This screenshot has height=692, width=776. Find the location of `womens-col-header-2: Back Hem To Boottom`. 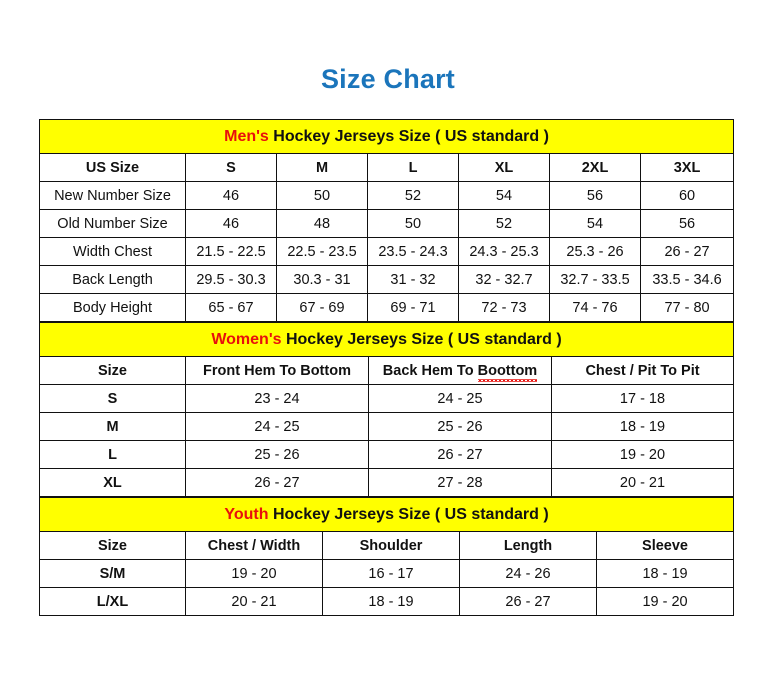

womens-col-header-2: Back Hem To Boottom is located at coordinates (460, 370).